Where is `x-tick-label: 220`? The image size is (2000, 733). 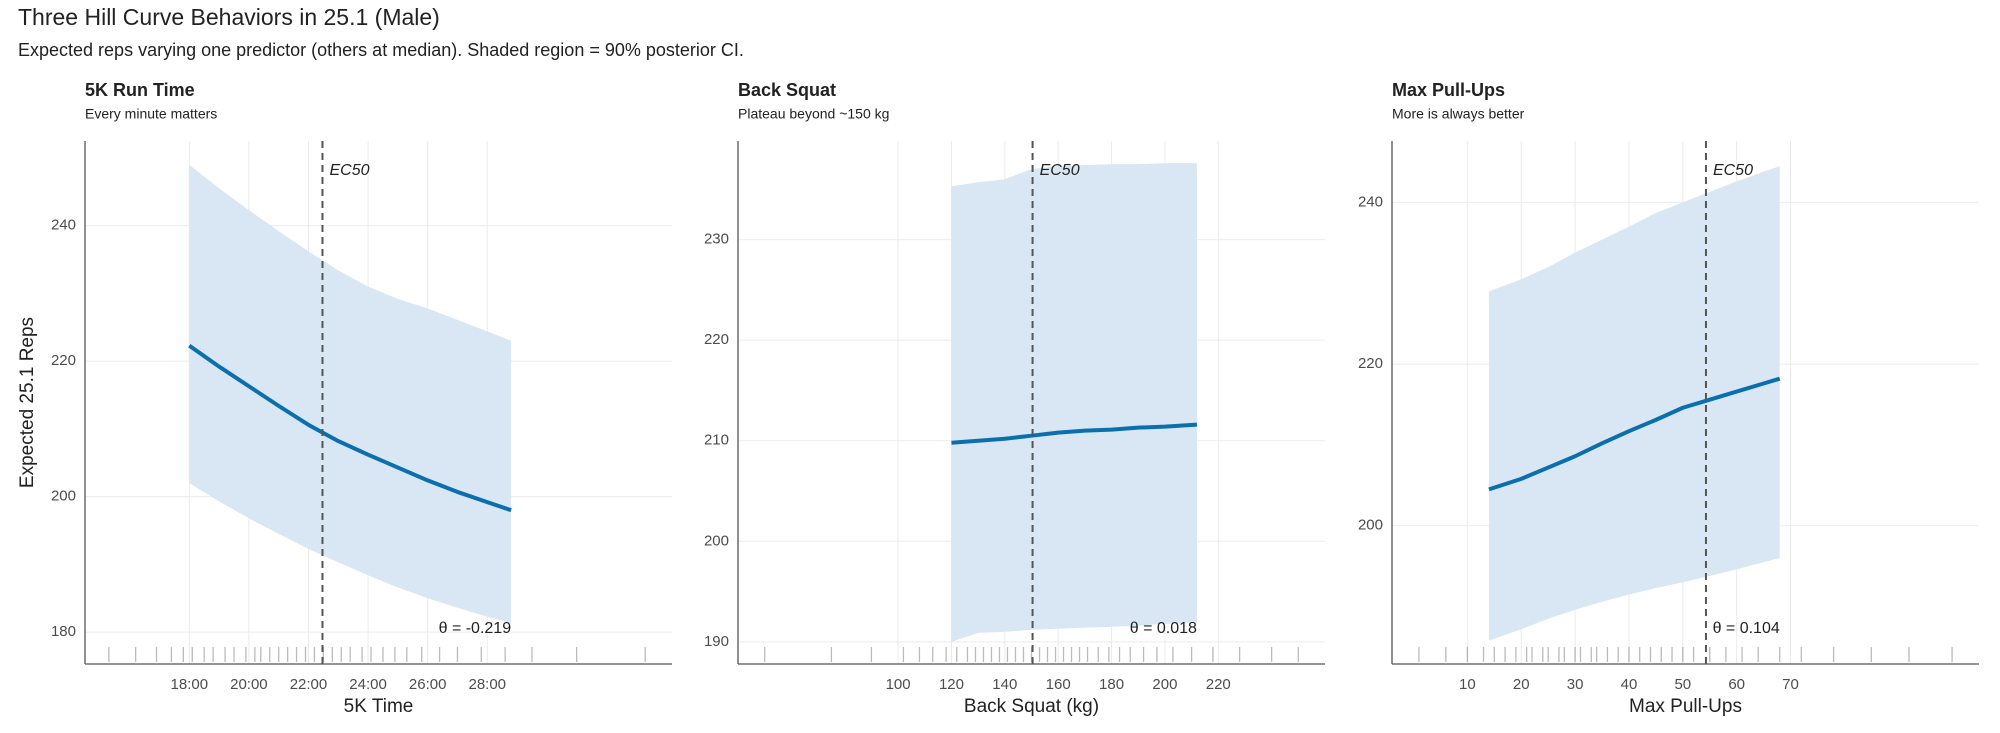 x-tick-label: 220 is located at coordinates (1218, 684).